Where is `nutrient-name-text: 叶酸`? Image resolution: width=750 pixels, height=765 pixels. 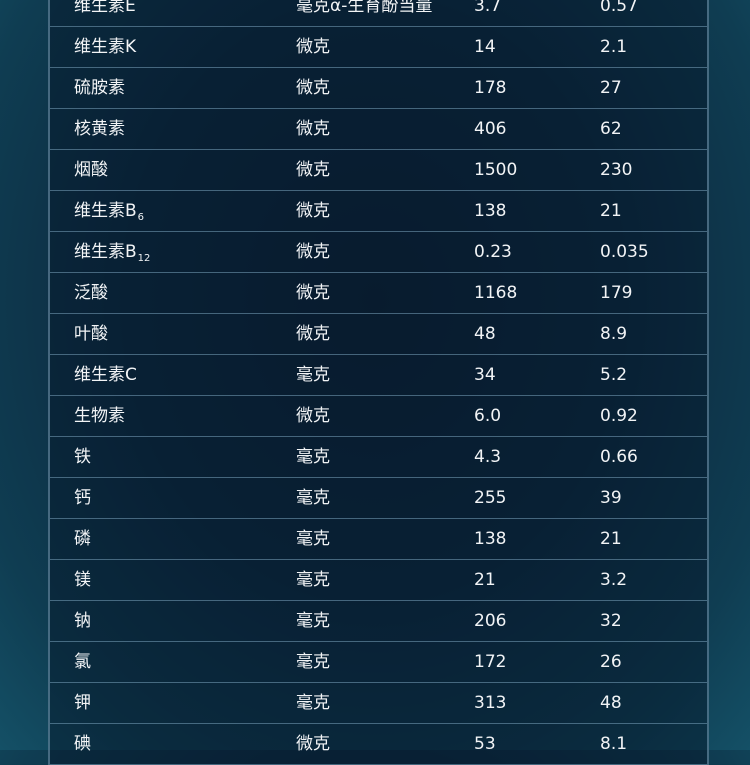
nutrient-name-text: 叶酸 is located at coordinates (91, 334).